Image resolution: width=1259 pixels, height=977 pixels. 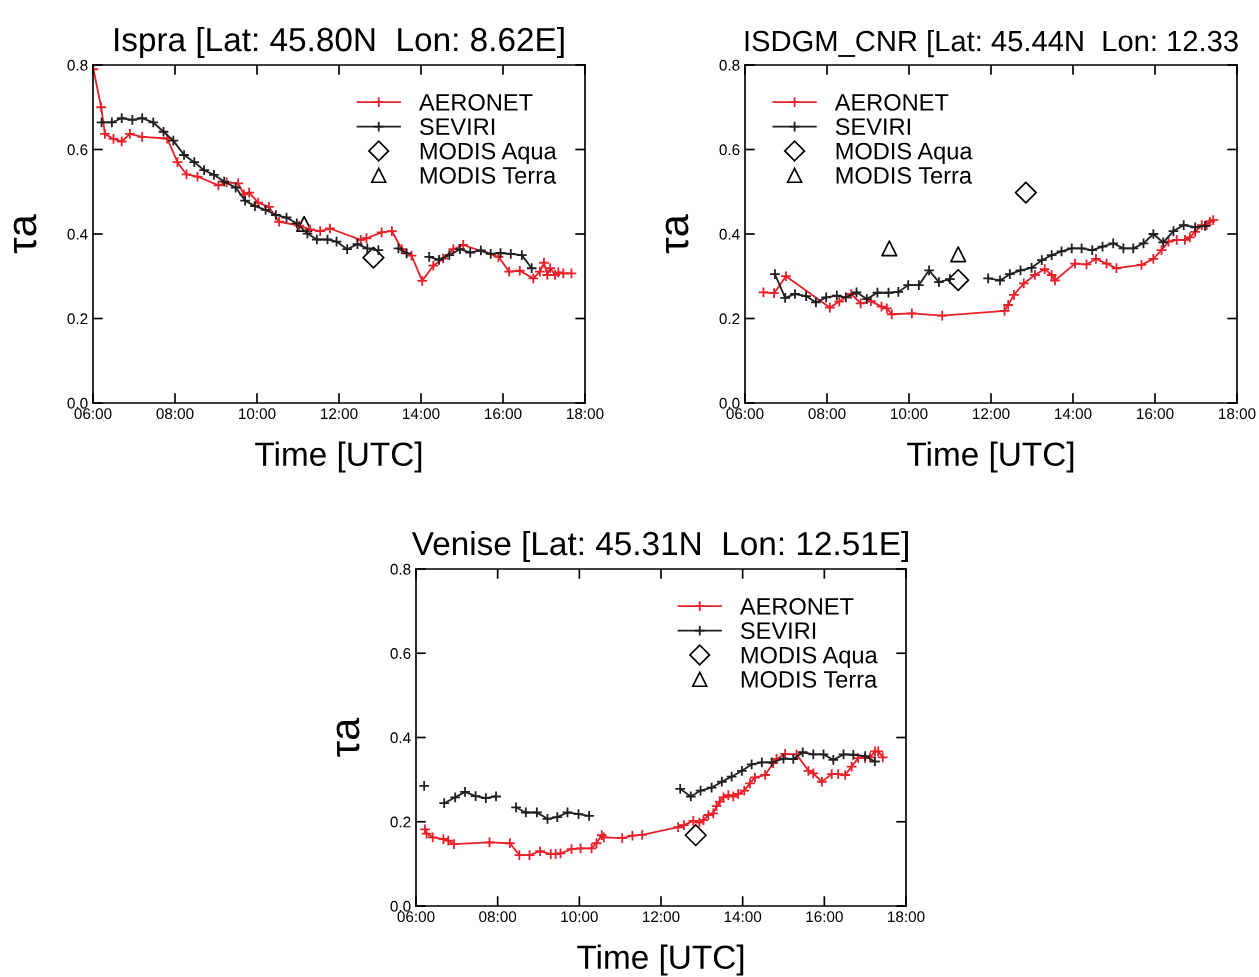 What do you see at coordinates (659, 546) in the screenshot?
I see `chart-title: Venise [Lat: 45.31N Lon: 12.51E]` at bounding box center [659, 546].